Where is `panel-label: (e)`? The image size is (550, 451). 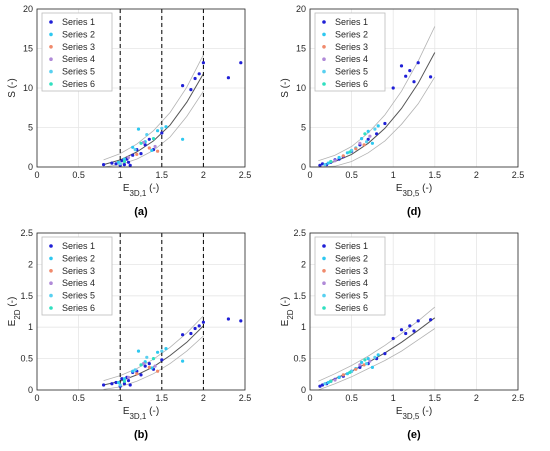 panel-label: (e) is located at coordinates (414, 435).